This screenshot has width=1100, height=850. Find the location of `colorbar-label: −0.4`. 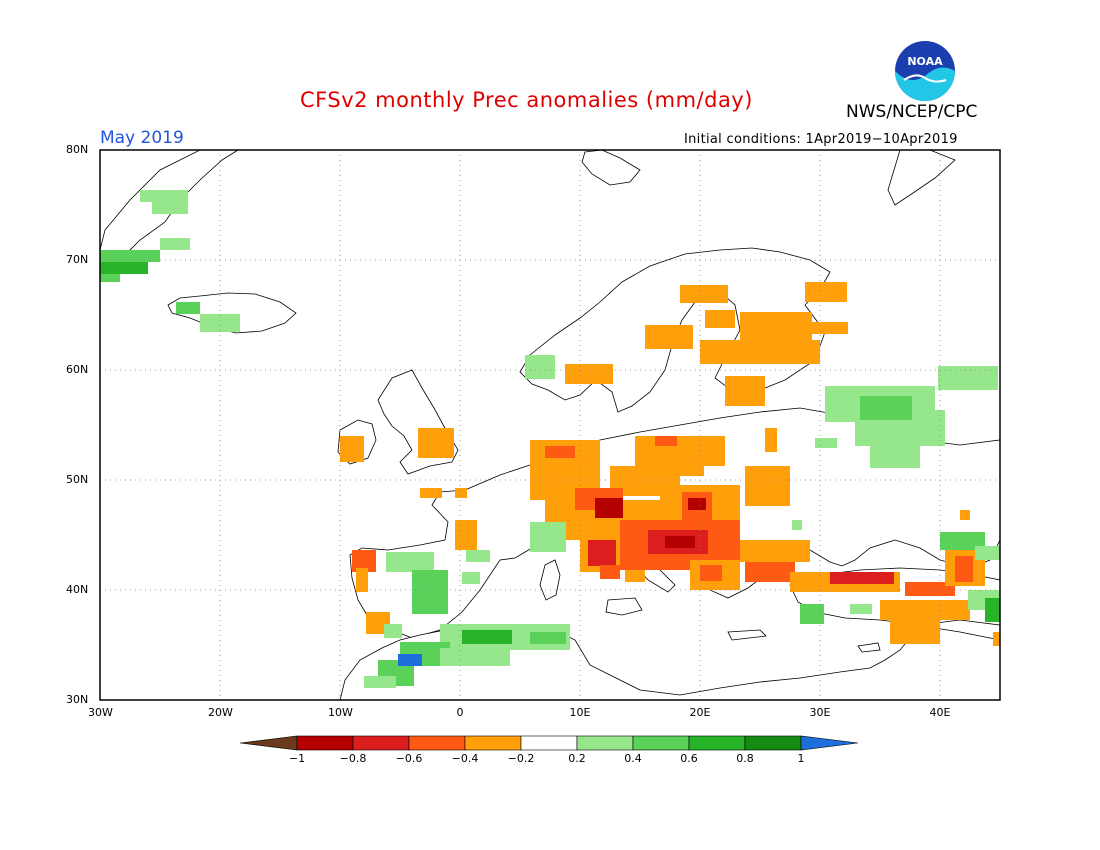

colorbar-label: −0.4 is located at coordinates (465, 758).